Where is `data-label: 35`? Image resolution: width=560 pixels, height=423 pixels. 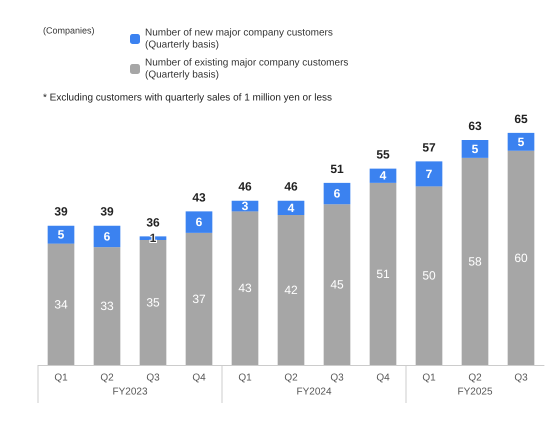 data-label: 35 is located at coordinates (153, 303).